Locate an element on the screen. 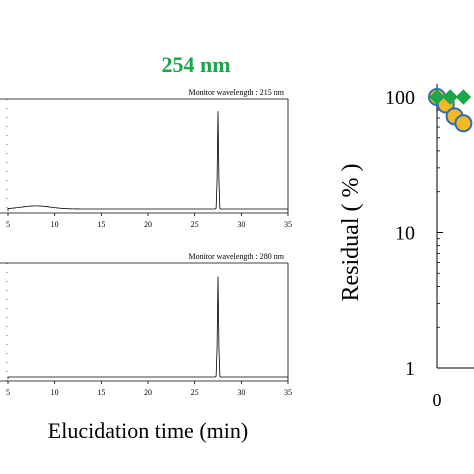 This screenshot has height=474, width=474. monitor-wavelength-label: Monitor wavelength : 280 nm is located at coordinates (236, 256).